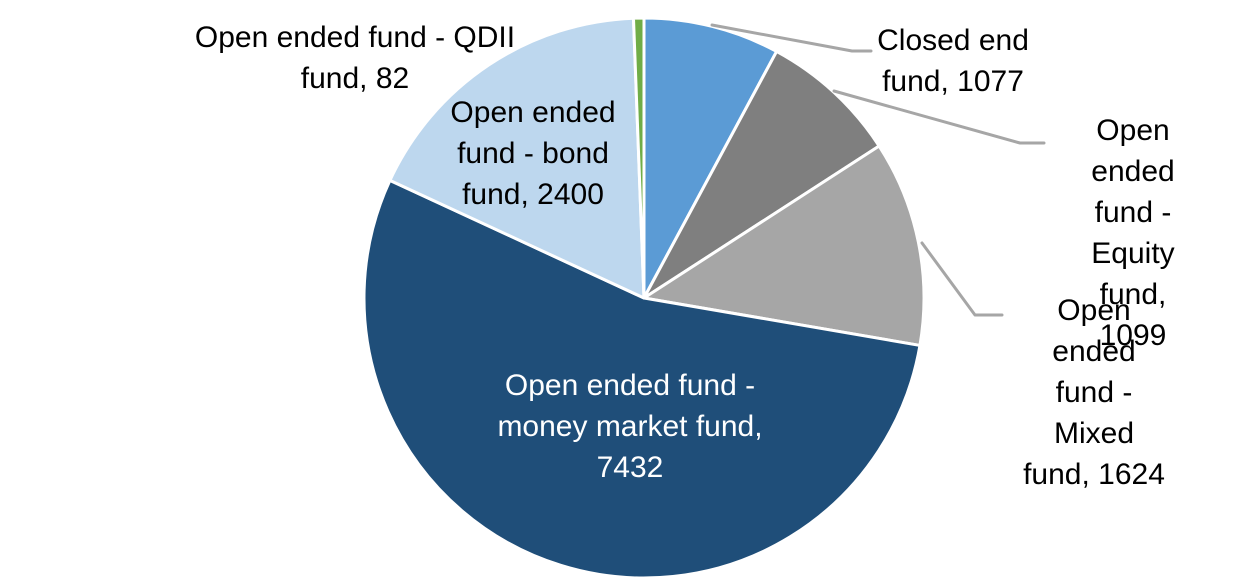 Image resolution: width=1250 pixels, height=584 pixels. What do you see at coordinates (784, 245) in the screenshot?
I see `pie-slice-mixed` at bounding box center [784, 245].